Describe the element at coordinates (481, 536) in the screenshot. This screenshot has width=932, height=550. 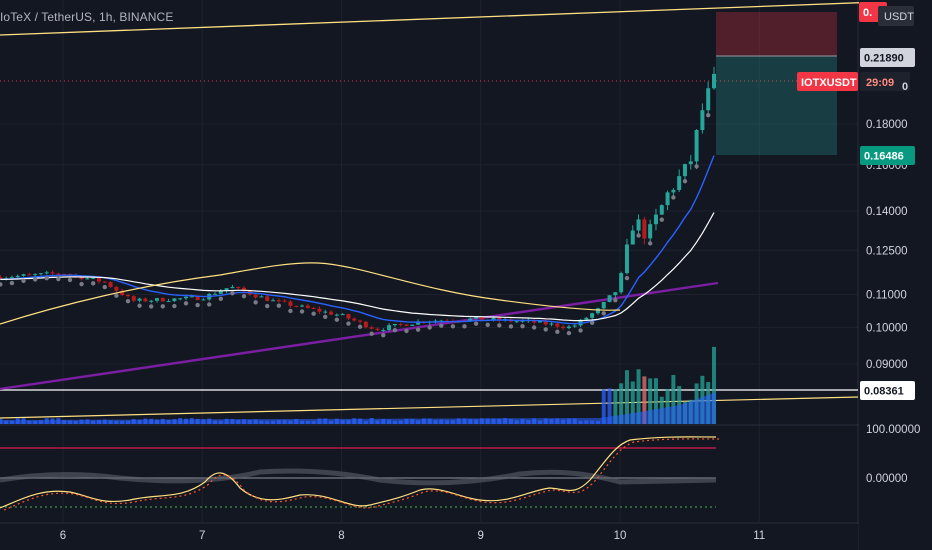
I see `time-tick-label: 9` at that location.